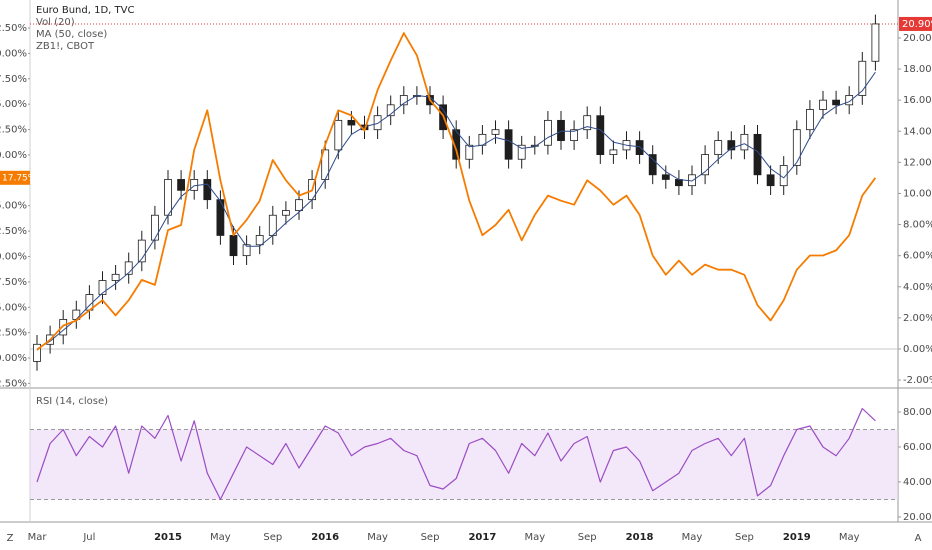 The height and width of the screenshot is (550, 932). I want to click on y-tick-label: 7.50%, so click(13, 282).